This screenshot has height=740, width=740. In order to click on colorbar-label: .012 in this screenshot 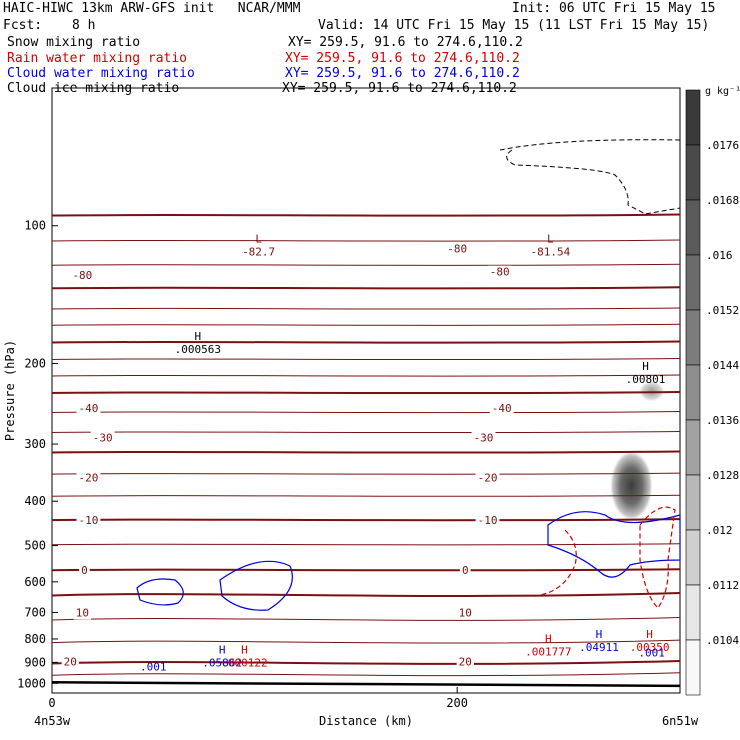, I will do `click(719, 530)`.